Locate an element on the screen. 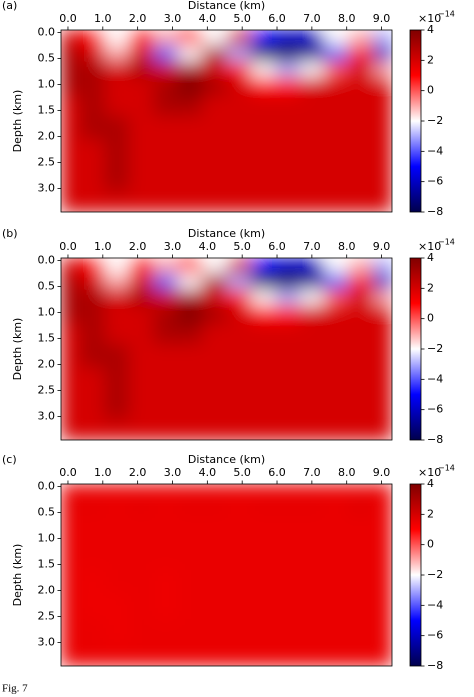  panel-label: (c) is located at coordinates (9, 459).